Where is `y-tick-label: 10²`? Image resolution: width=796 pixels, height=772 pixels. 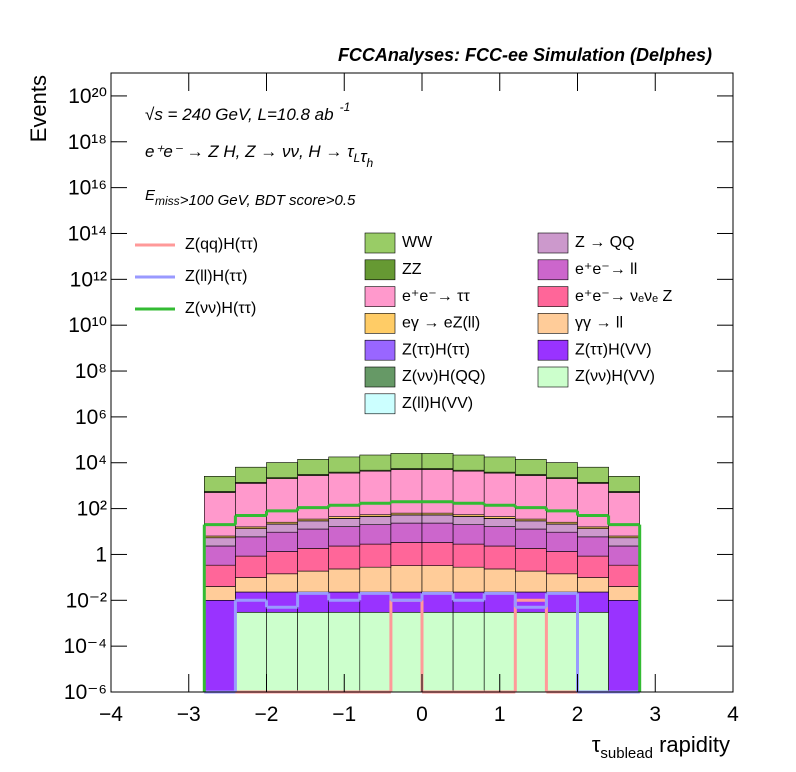
y-tick-label: 10² is located at coordinates (92, 509).